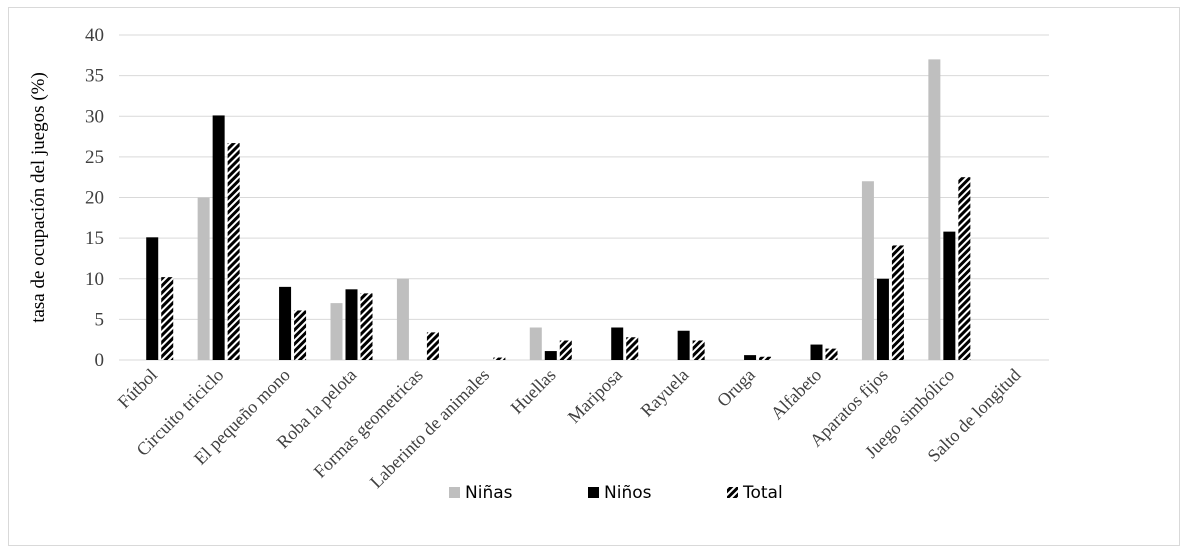 This screenshot has width=1188, height=553. Describe the element at coordinates (454, 492) in the screenshot. I see `legend-swatch-ni-as` at that location.